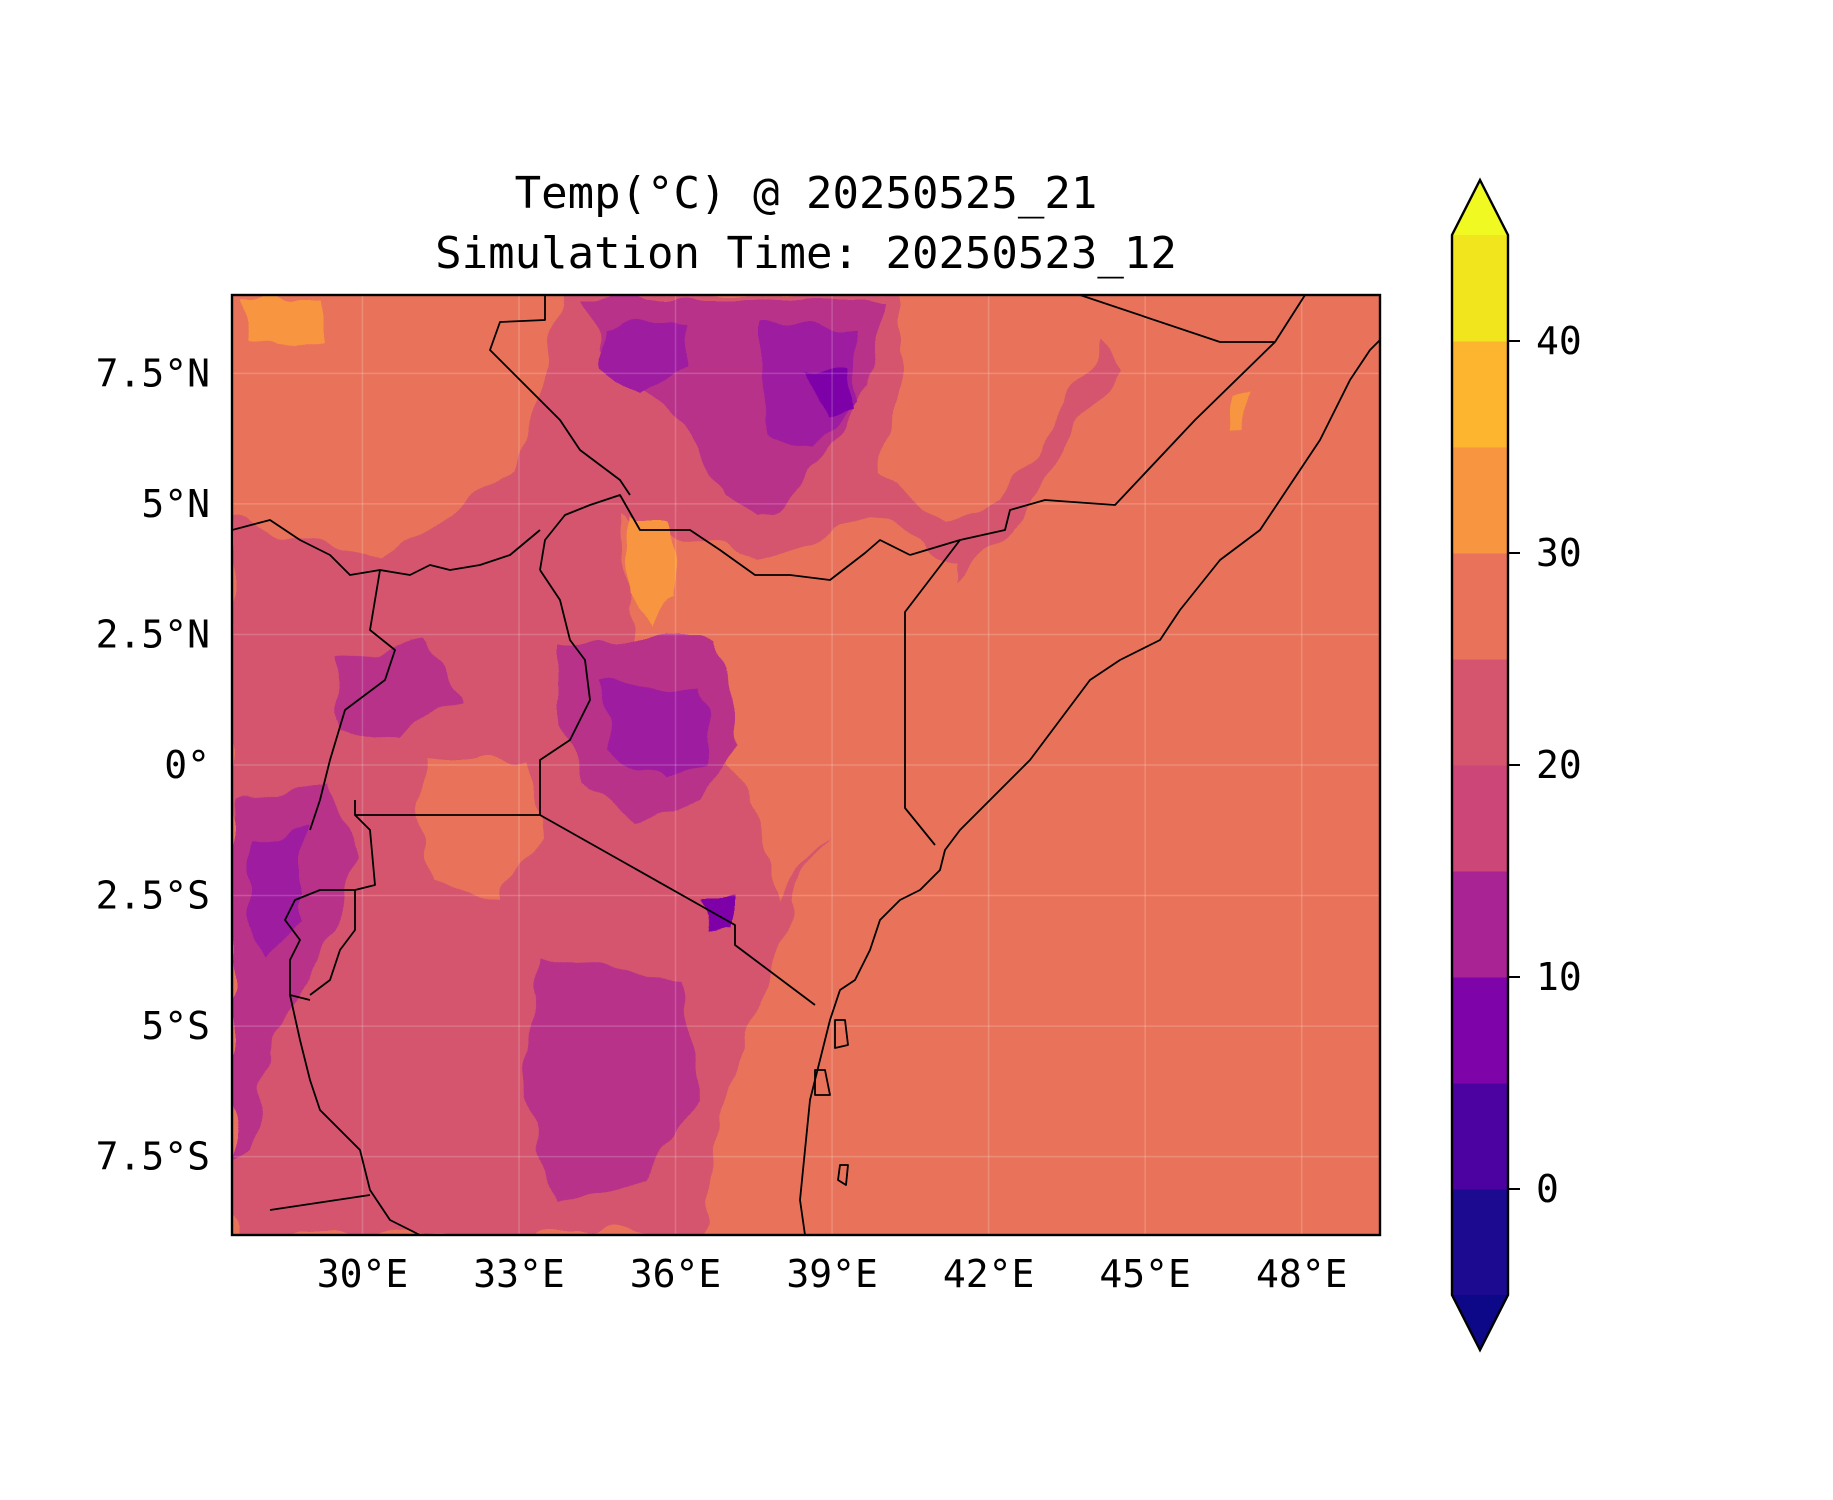  Describe the element at coordinates (1480, 207) in the screenshot. I see `colorbar-extend-max` at that location.